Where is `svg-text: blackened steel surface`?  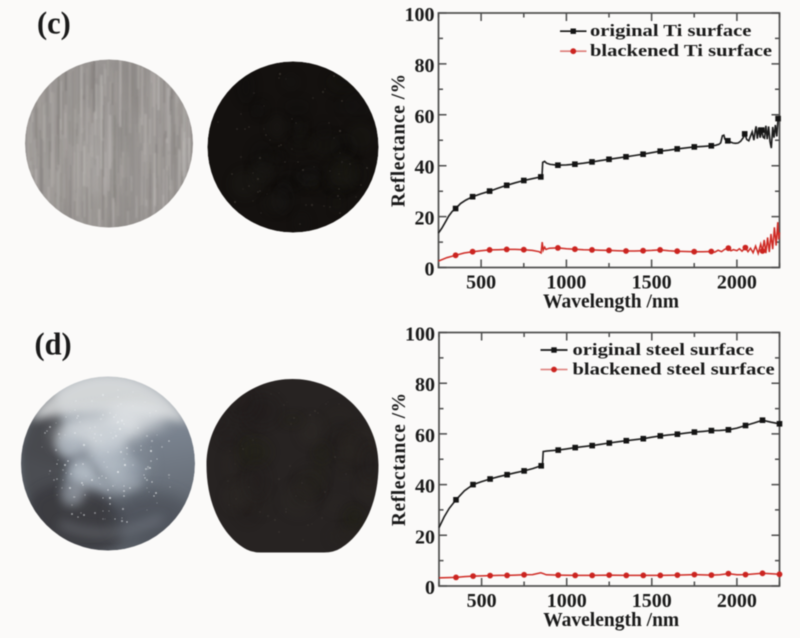
svg-text: blackened steel surface is located at coordinates (674, 369).